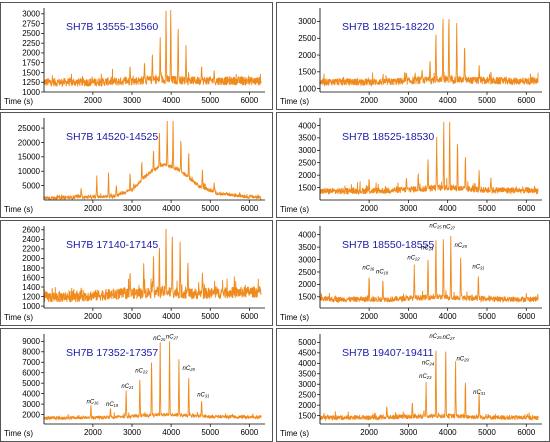  Describe the element at coordinates (31, 287) in the screenshot. I see `y-tick-label: 1400` at that location.